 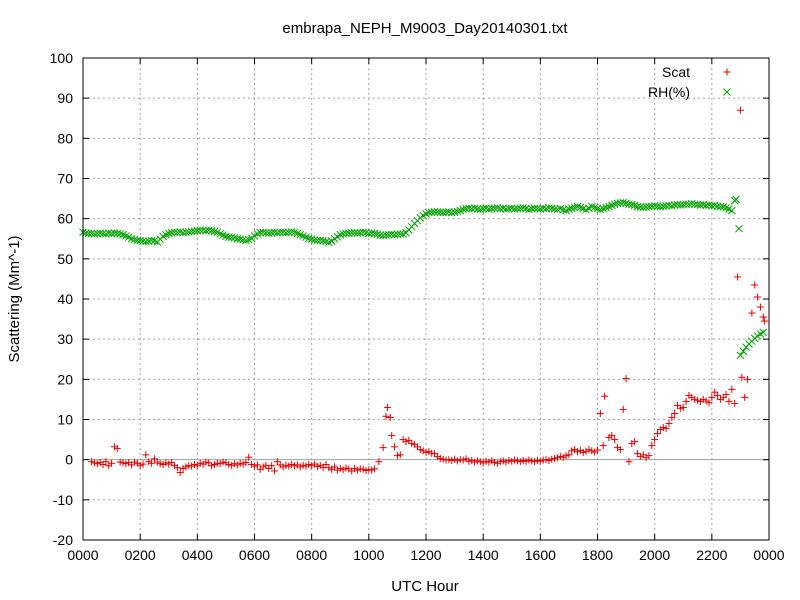 I want to click on x-tick-label: 2200, so click(x=711, y=555).